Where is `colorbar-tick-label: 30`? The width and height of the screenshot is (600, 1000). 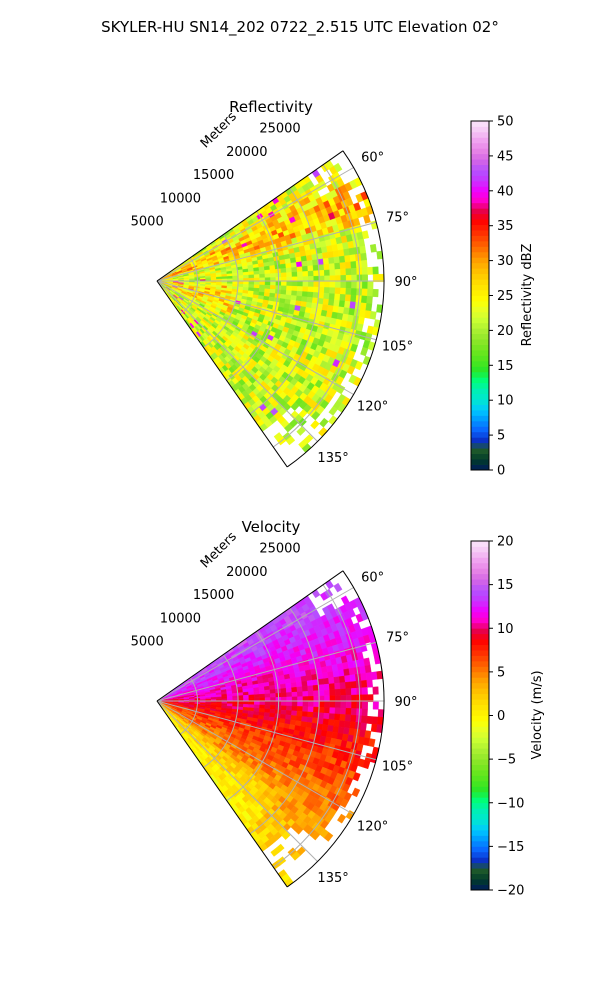
colorbar-tick-label: 30 is located at coordinates (505, 261).